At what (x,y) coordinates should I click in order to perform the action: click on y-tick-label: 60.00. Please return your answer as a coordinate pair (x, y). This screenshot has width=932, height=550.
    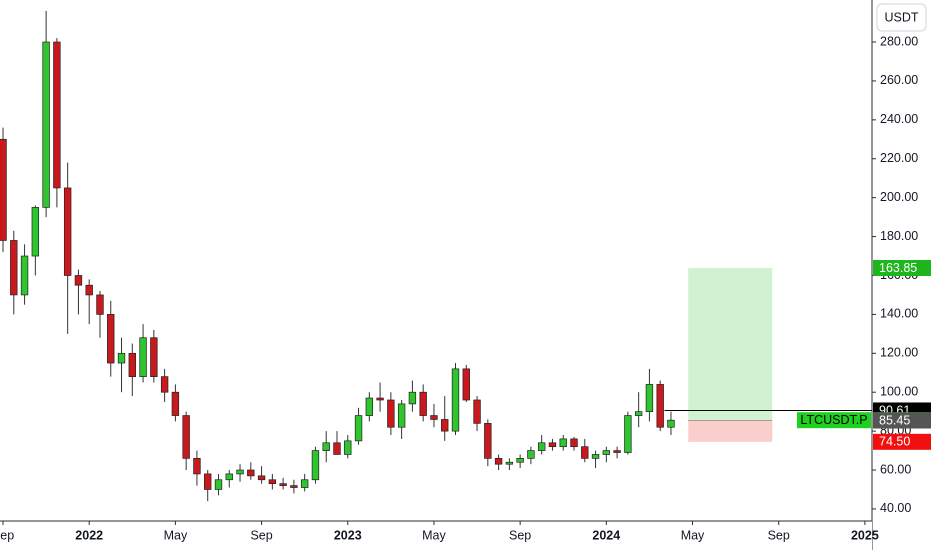
    Looking at the image, I should click on (895, 469).